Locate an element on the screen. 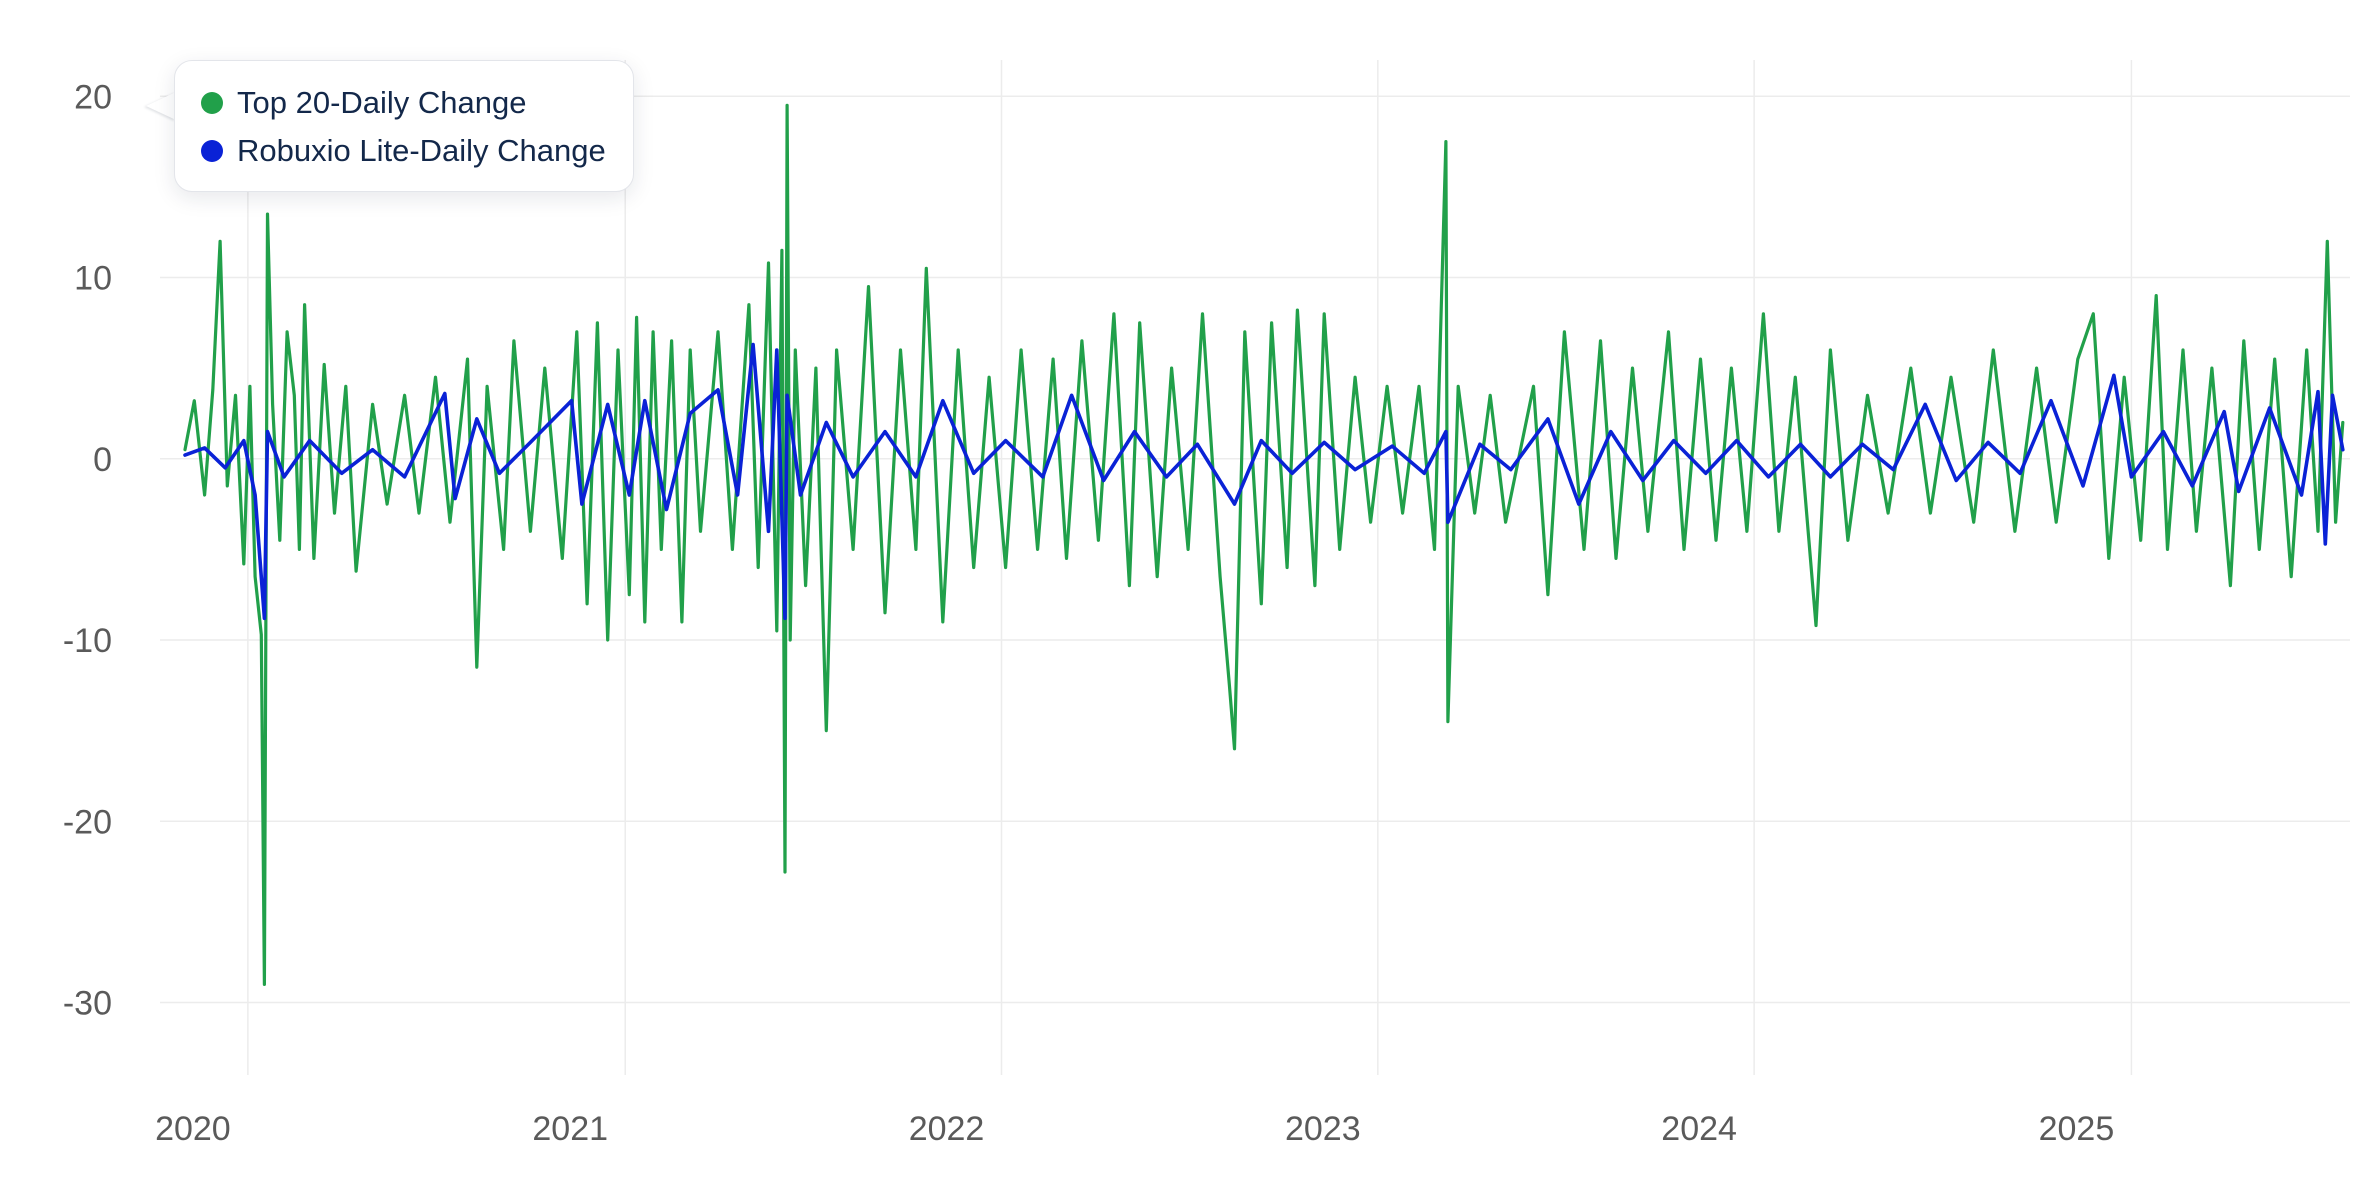 This screenshot has width=2368, height=1200. x-tick-label: 2023 is located at coordinates (1323, 1129).